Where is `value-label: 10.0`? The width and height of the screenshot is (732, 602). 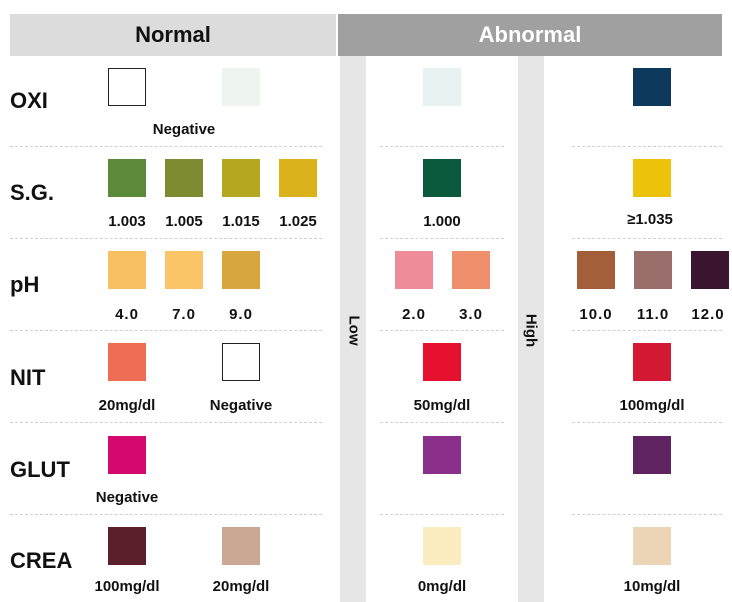 value-label: 10.0 is located at coordinates (596, 314).